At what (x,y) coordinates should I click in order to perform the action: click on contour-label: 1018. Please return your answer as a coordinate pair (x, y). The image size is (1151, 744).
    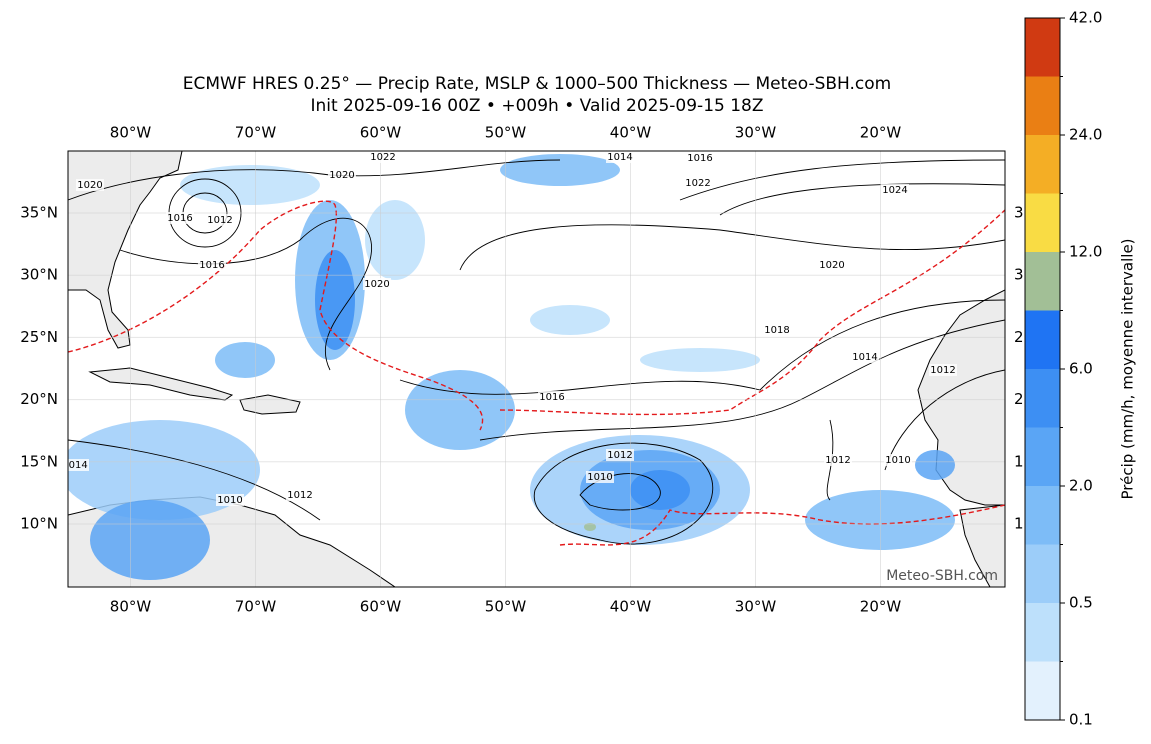
    Looking at the image, I should click on (776, 330).